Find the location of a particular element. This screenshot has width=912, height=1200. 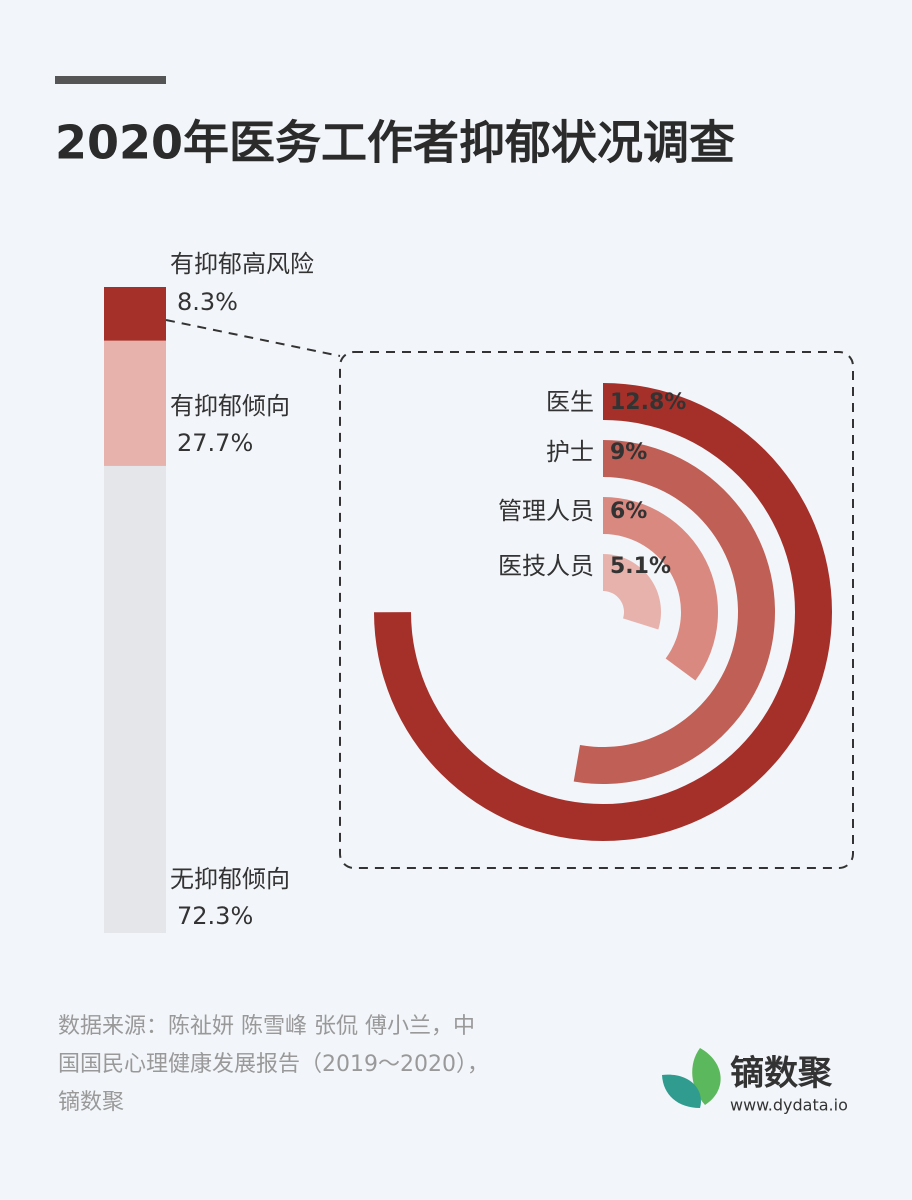

source-line: 镝数聚 is located at coordinates (91, 1102).